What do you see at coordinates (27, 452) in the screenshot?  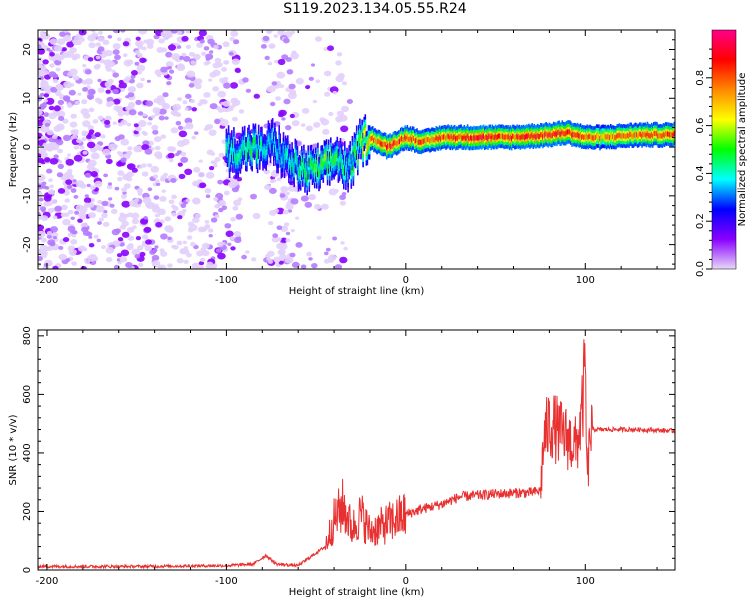 I see `snr-ytick-label: 400` at bounding box center [27, 452].